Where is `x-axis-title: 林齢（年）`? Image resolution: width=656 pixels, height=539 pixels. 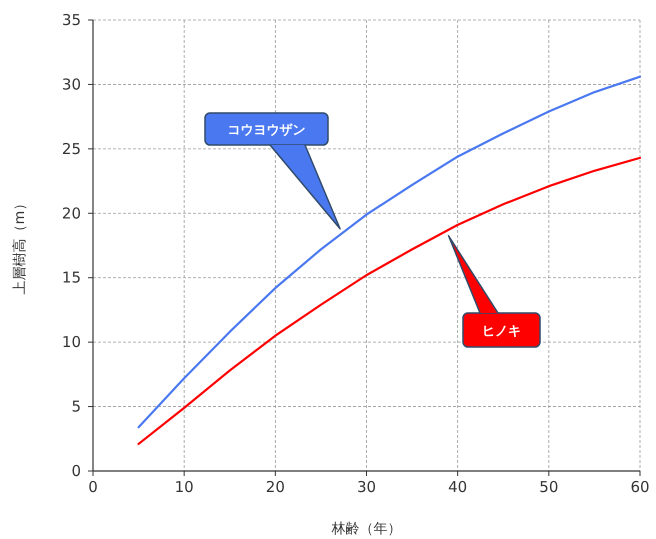 x-axis-title: 林齢（年） is located at coordinates (366, 529).